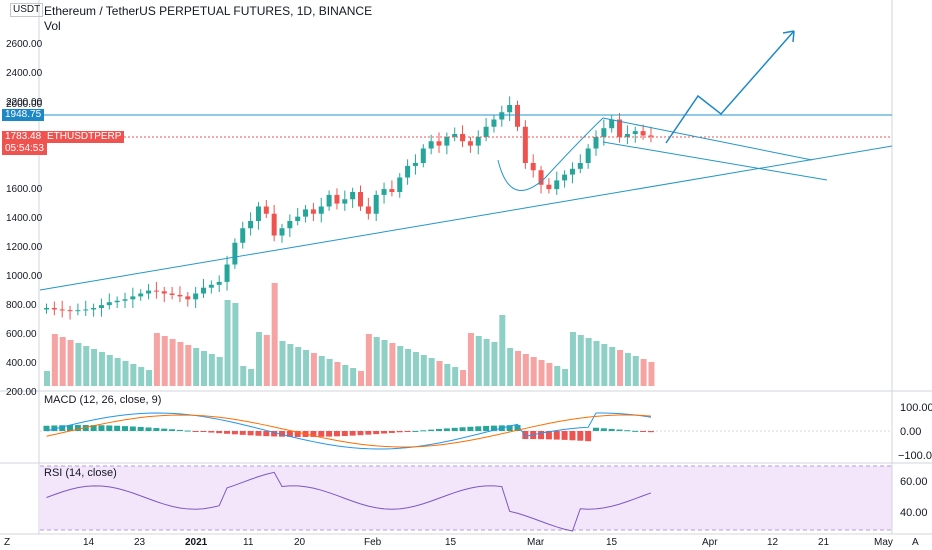 This screenshot has height=550, width=932. I want to click on rsi-indicator, so click(349, 501).